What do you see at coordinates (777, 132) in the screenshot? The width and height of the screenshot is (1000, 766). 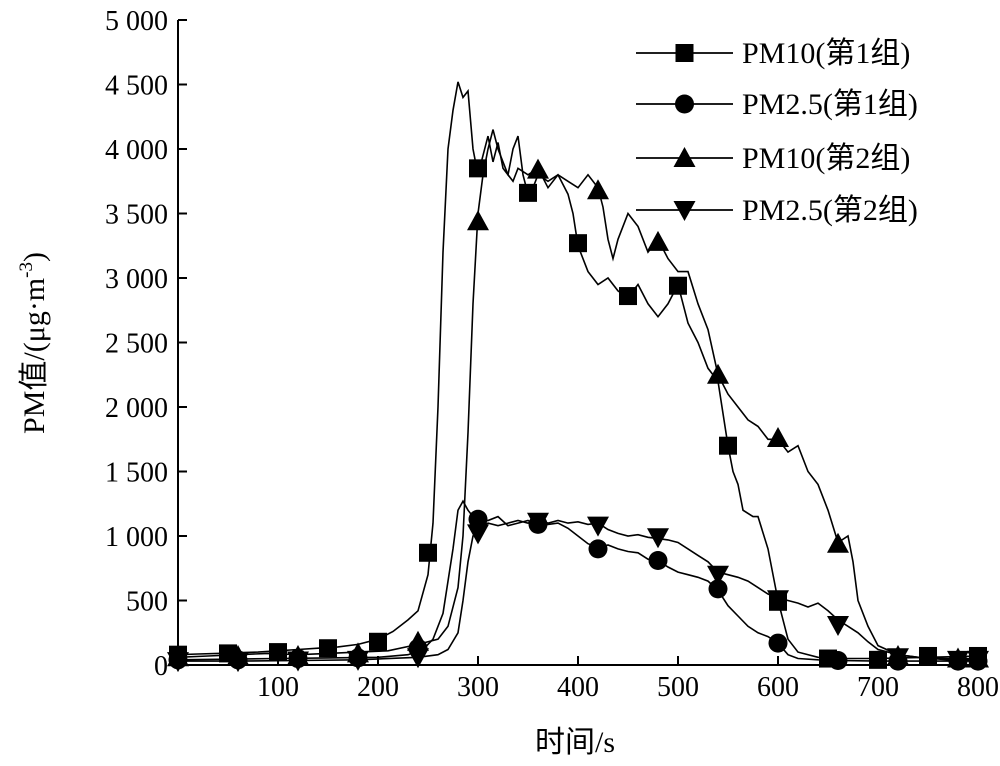 I see `legend: PM10(第1组) PM2.5(第1组) PM10(第2组) PM2.5(第2组)` at bounding box center [777, 132].